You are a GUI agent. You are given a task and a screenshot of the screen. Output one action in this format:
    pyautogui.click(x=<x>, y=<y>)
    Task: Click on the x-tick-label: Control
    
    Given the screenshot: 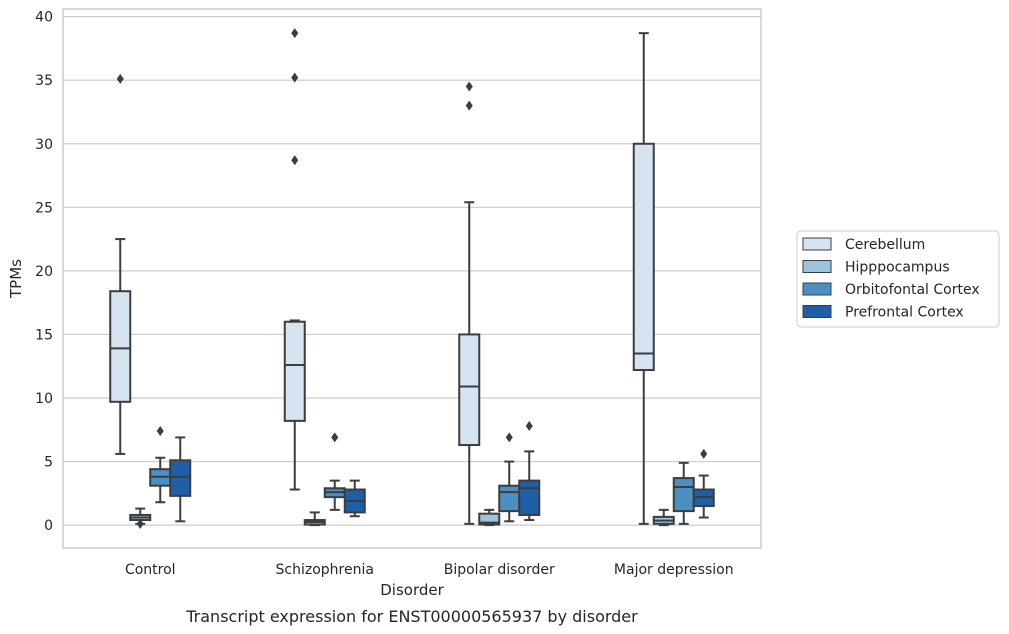 What is the action you would take?
    pyautogui.click(x=150, y=570)
    